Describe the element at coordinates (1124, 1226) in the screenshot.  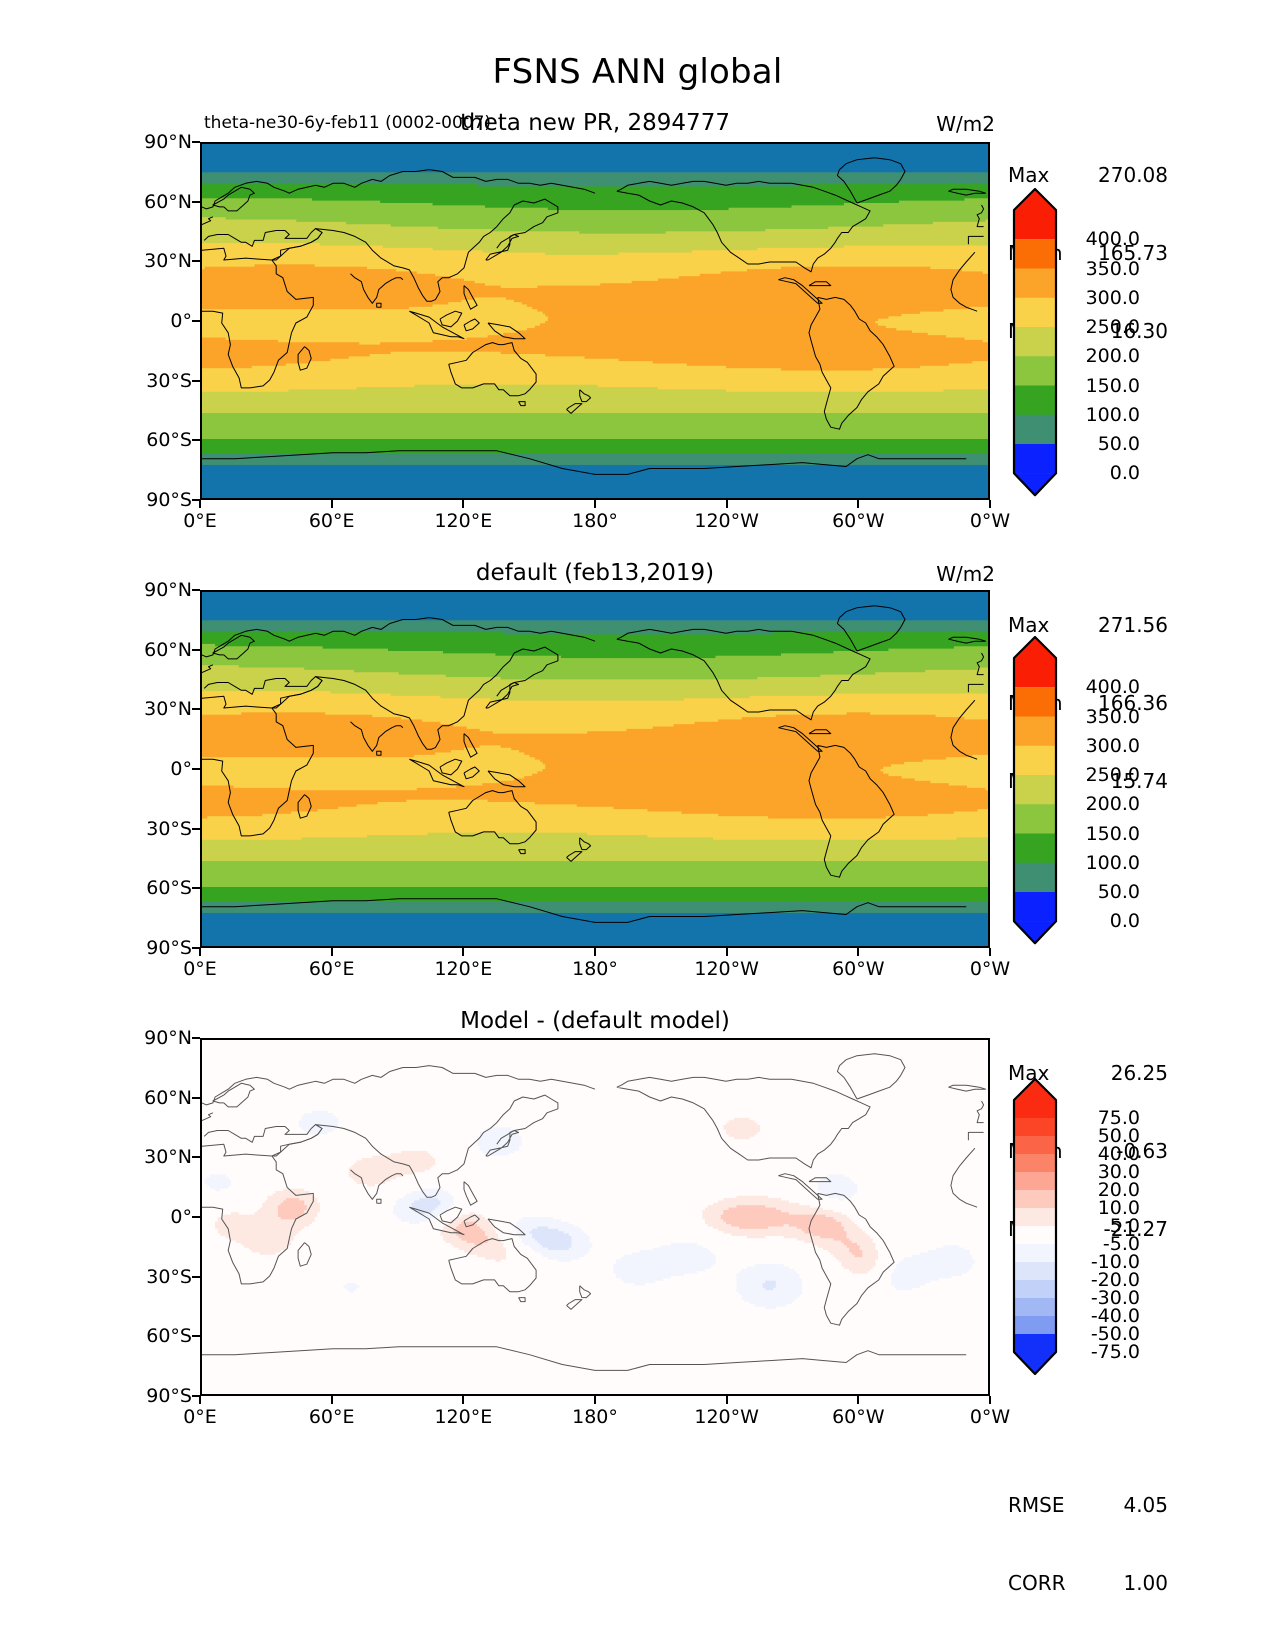
I see `colorbar-tick-label: 5.0` at that location.